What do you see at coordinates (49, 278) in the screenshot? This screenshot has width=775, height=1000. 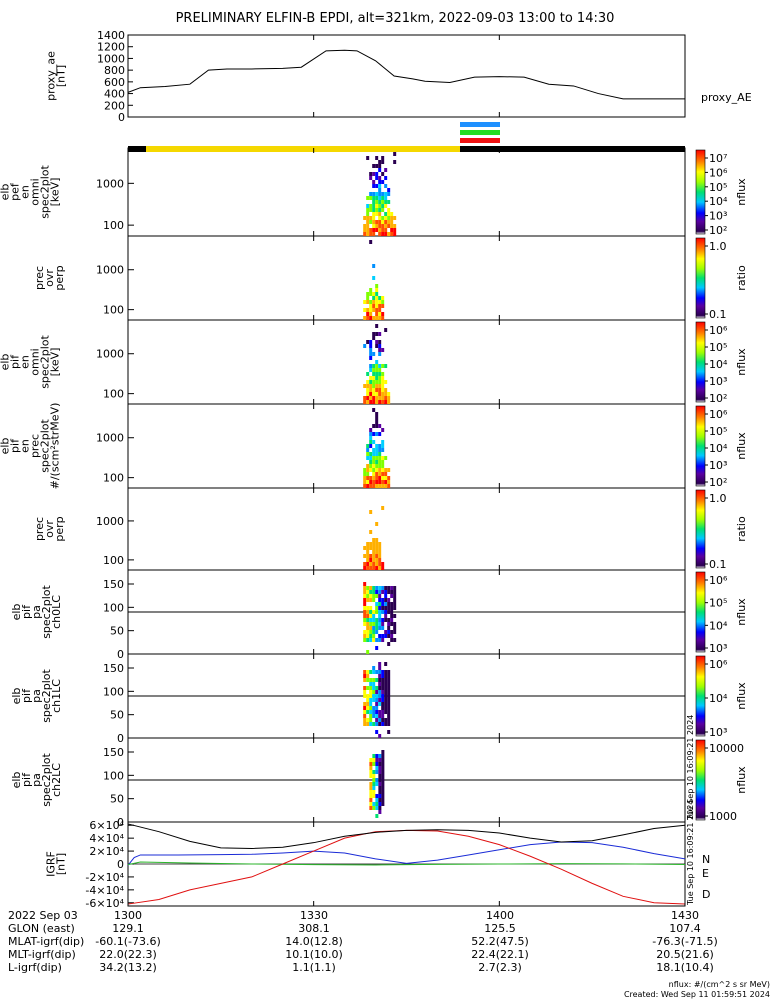 I see `panel-2-ylabel-line: ovr` at bounding box center [49, 278].